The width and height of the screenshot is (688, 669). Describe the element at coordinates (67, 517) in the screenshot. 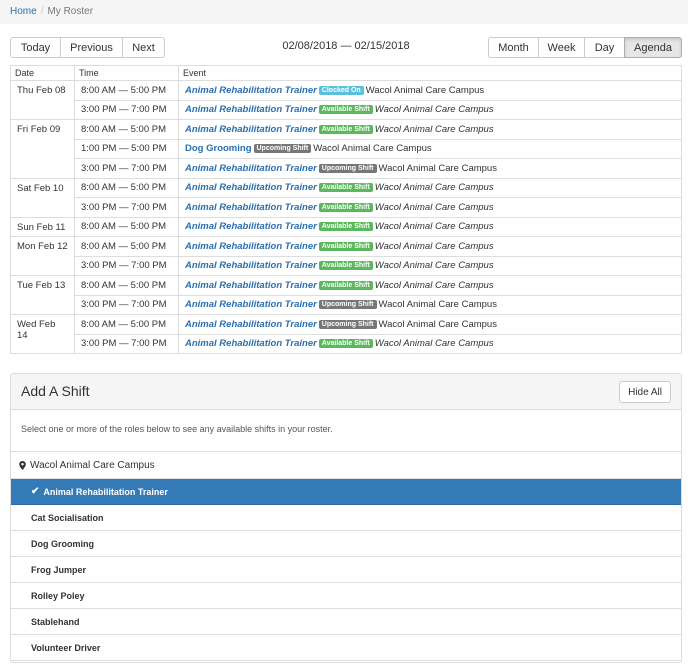

I see `role-label: Cat Socialisation` at that location.